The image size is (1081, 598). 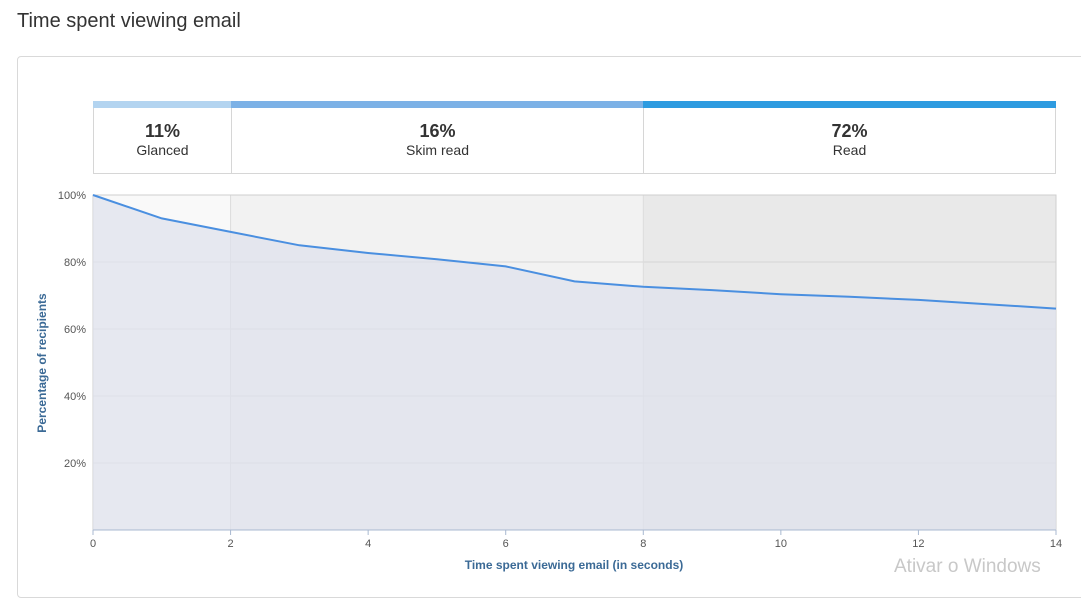 What do you see at coordinates (781, 544) in the screenshot?
I see `x-tick-label: 10` at bounding box center [781, 544].